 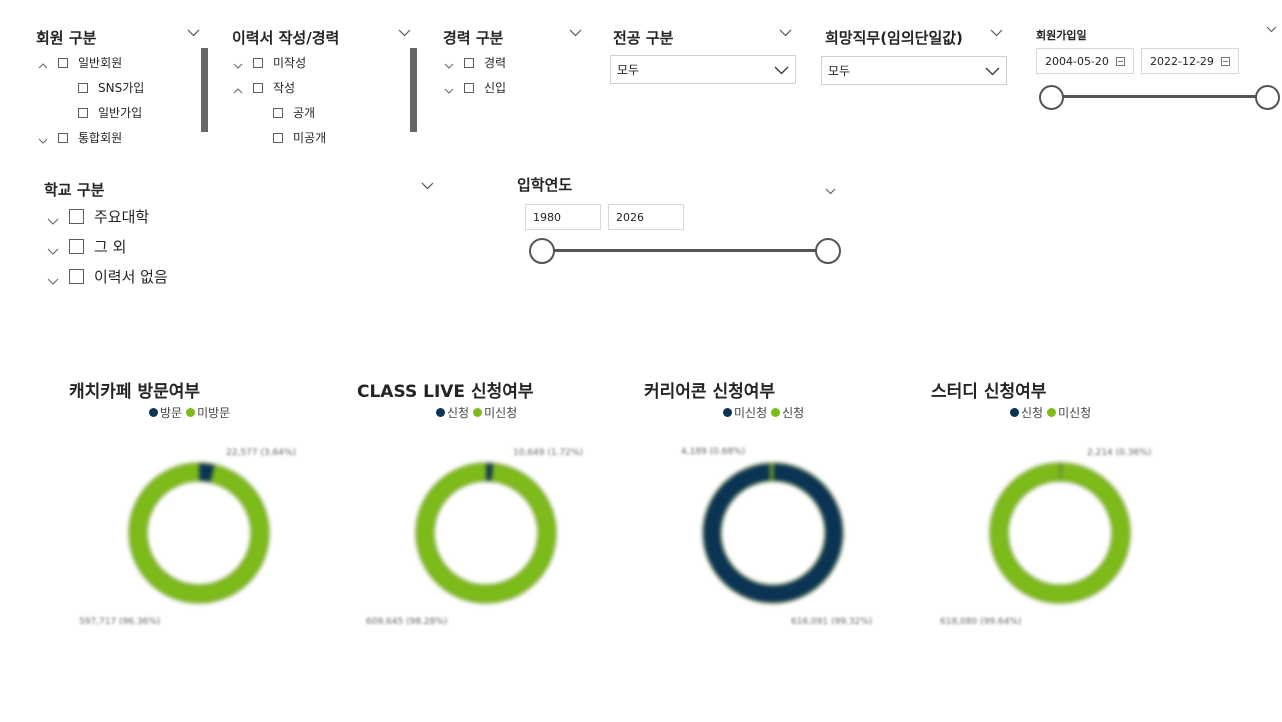 What do you see at coordinates (1267, 97) in the screenshot?
I see `signup-date-slider-end-handle` at bounding box center [1267, 97].